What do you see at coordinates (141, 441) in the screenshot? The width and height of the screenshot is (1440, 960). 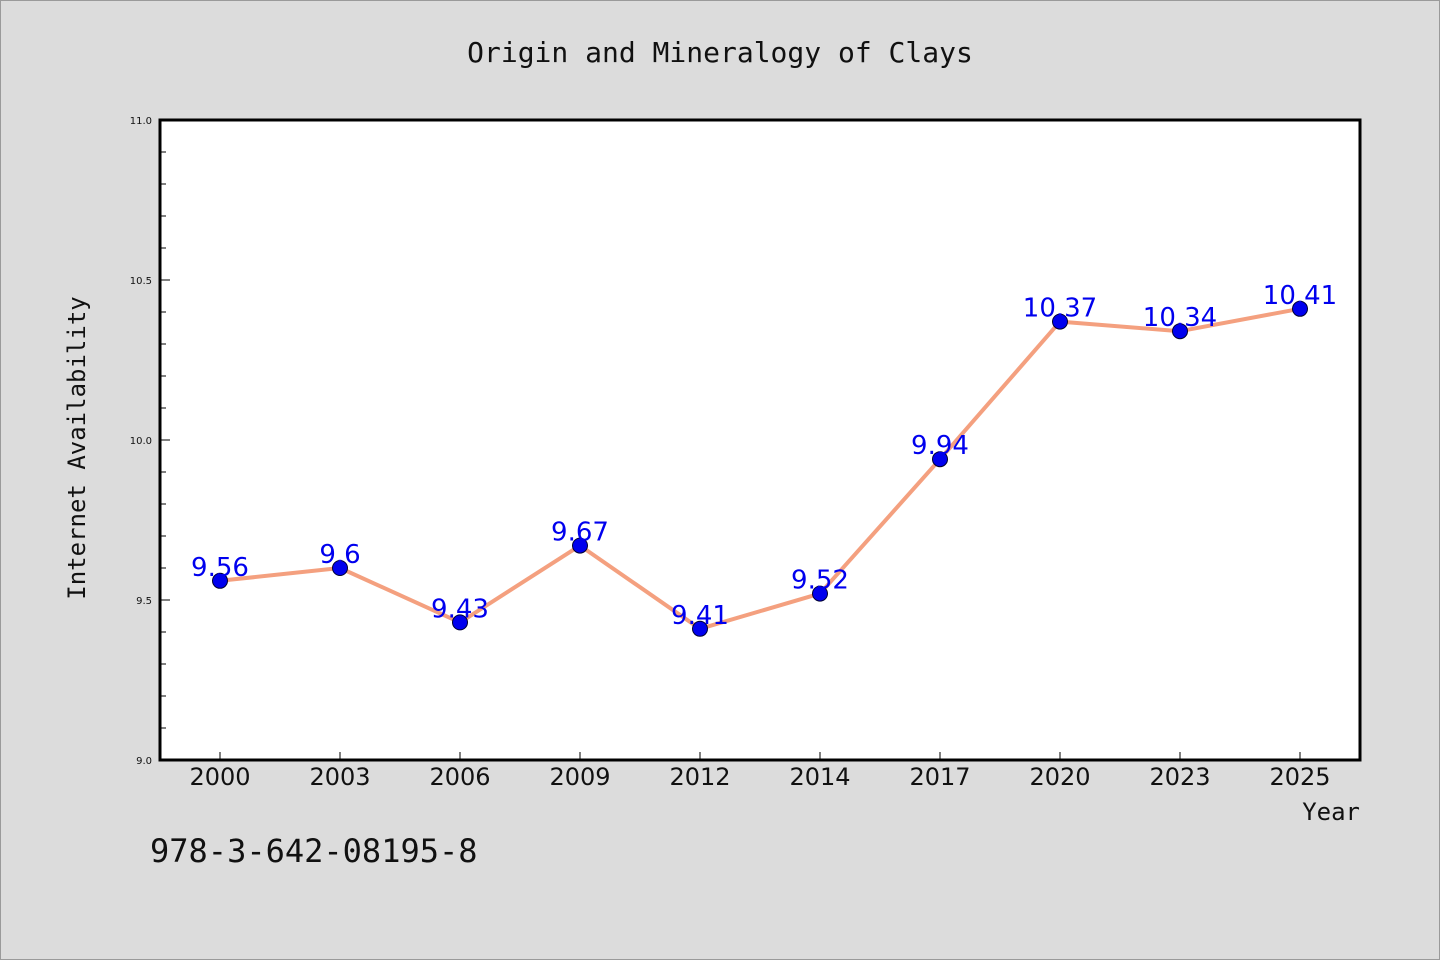 I see `y-tick-label: 10.0` at bounding box center [141, 441].